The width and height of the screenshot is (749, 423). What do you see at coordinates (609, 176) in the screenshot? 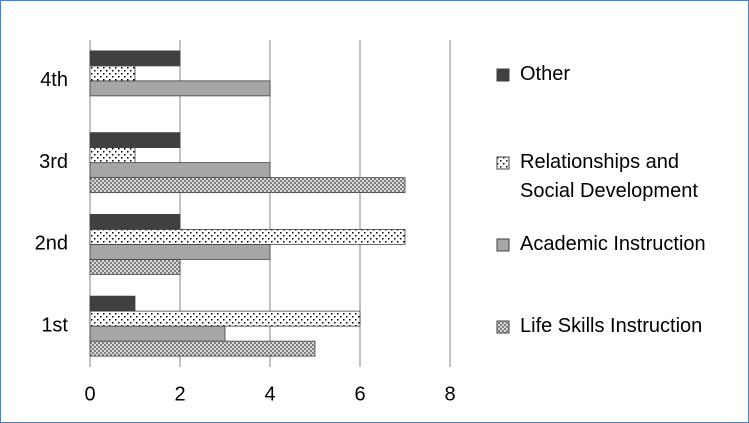
I see `legend-label: Relationships and Social Development` at bounding box center [609, 176].